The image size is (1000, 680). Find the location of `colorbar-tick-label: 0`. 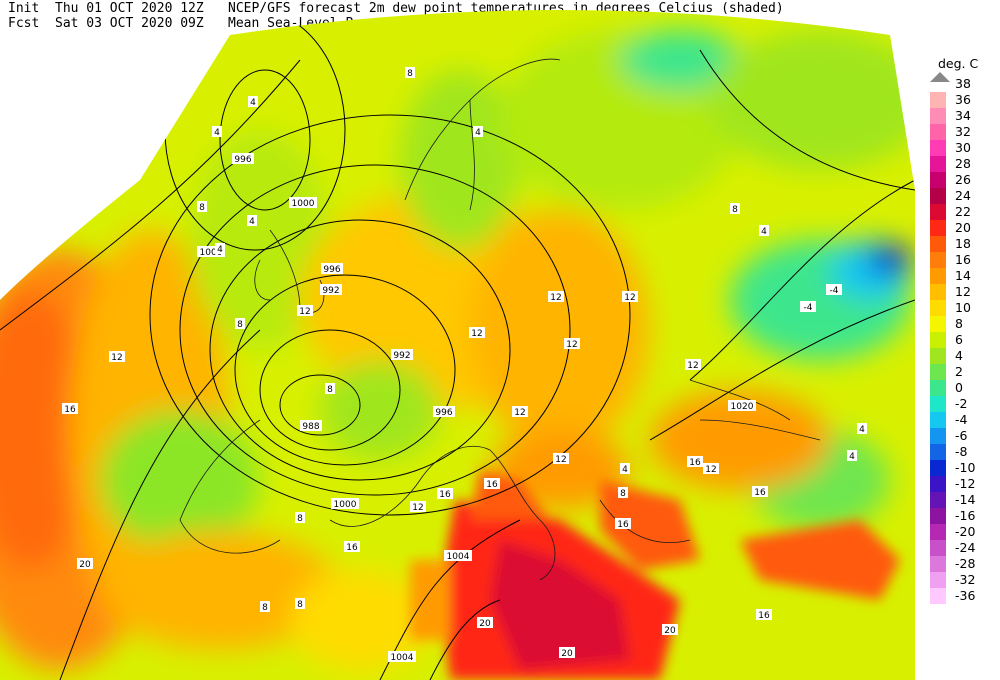

colorbar-tick-label: 0 is located at coordinates (959, 387).